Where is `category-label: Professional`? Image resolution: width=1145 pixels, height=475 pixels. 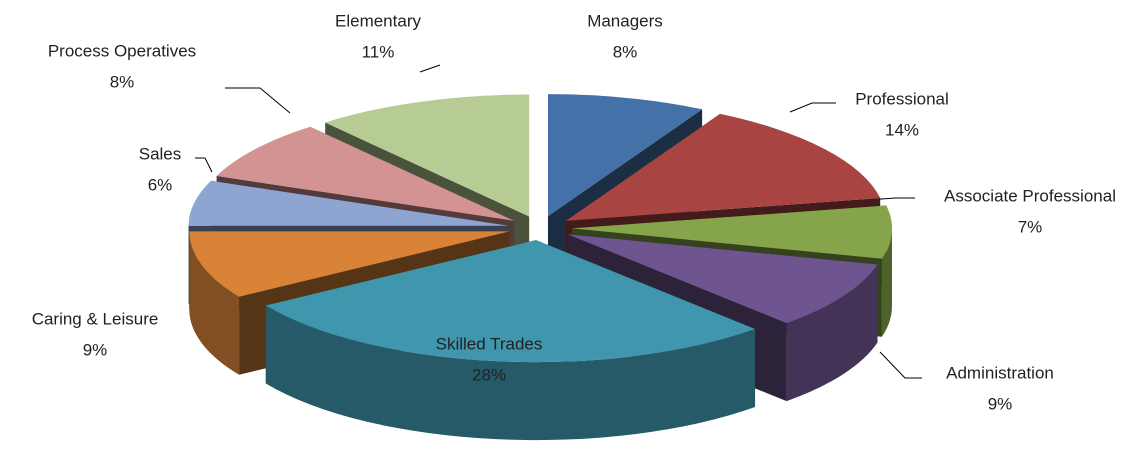
category-label: Professional is located at coordinates (902, 98).